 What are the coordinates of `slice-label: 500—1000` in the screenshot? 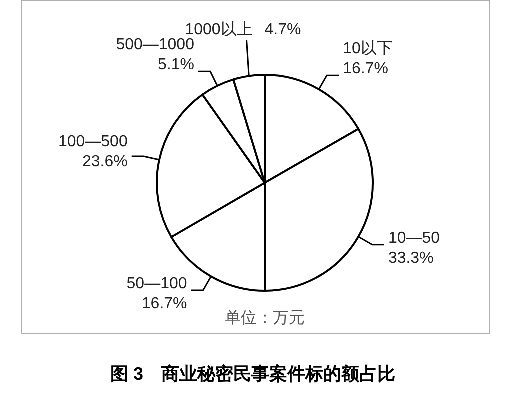 It's located at (155, 45).